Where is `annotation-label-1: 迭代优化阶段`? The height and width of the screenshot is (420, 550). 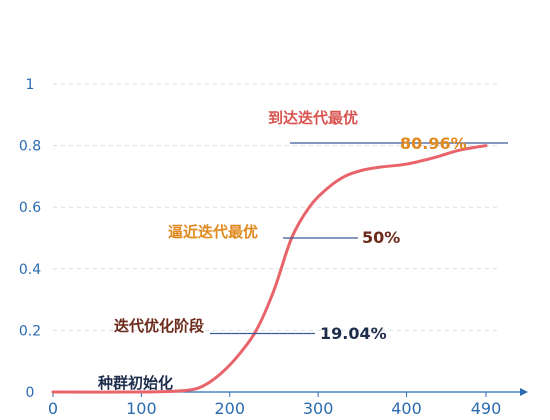
annotation-label-1: 迭代优化阶段 is located at coordinates (159, 326).